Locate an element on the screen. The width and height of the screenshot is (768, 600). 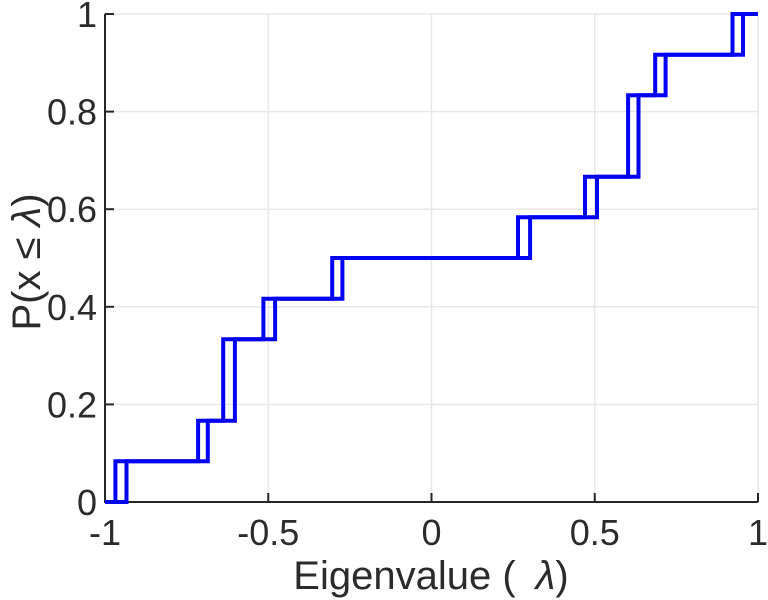
y-tick-label: 1 is located at coordinates (87, 17).